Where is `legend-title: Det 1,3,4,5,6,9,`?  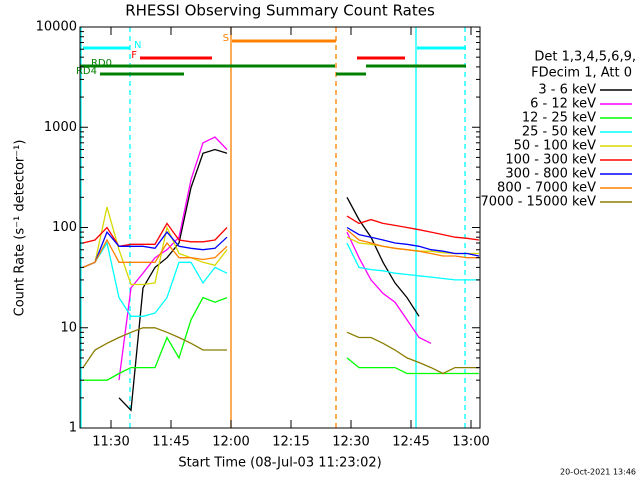
legend-title: Det 1,3,4,5,6,9, is located at coordinates (585, 57).